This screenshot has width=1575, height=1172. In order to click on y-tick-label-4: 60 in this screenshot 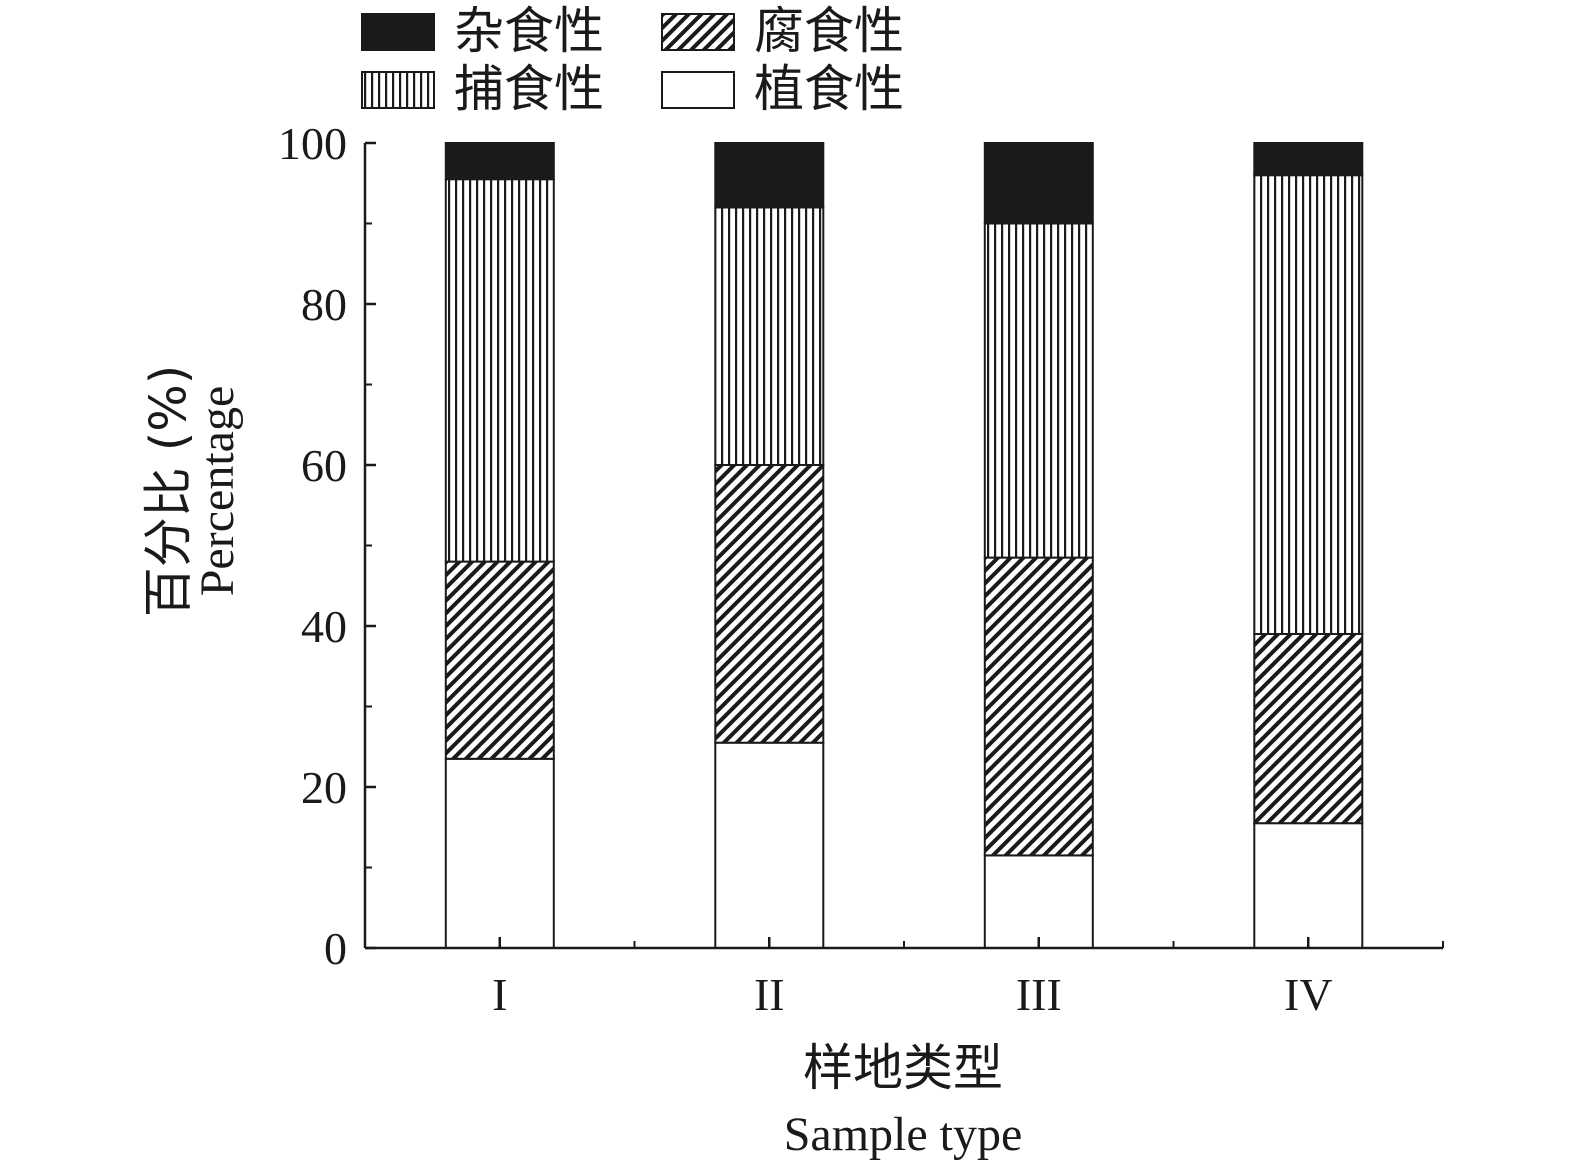, I will do `click(324, 465)`.